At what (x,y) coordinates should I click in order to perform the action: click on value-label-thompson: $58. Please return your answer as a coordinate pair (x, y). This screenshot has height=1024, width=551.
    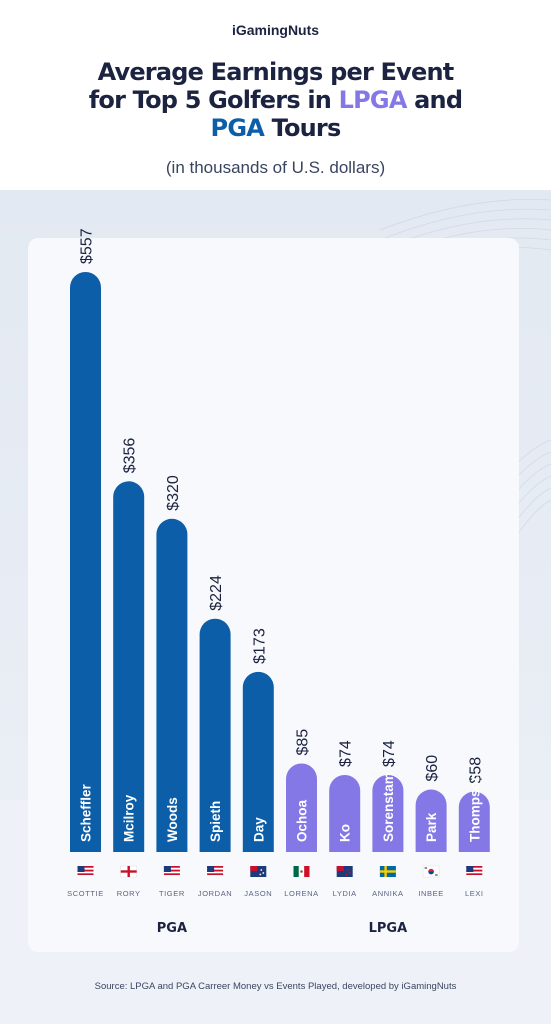
    Looking at the image, I should click on (475, 770).